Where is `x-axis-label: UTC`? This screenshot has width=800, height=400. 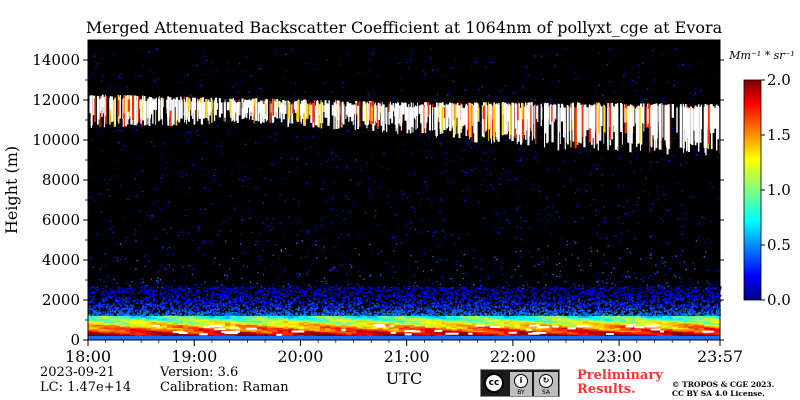
x-axis-label: UTC is located at coordinates (404, 378).